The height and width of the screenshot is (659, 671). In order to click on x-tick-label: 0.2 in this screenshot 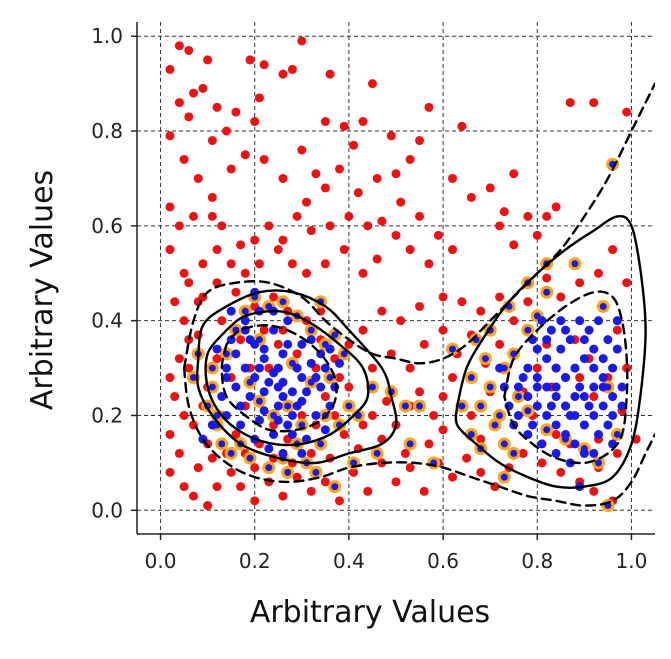, I will do `click(255, 561)`.